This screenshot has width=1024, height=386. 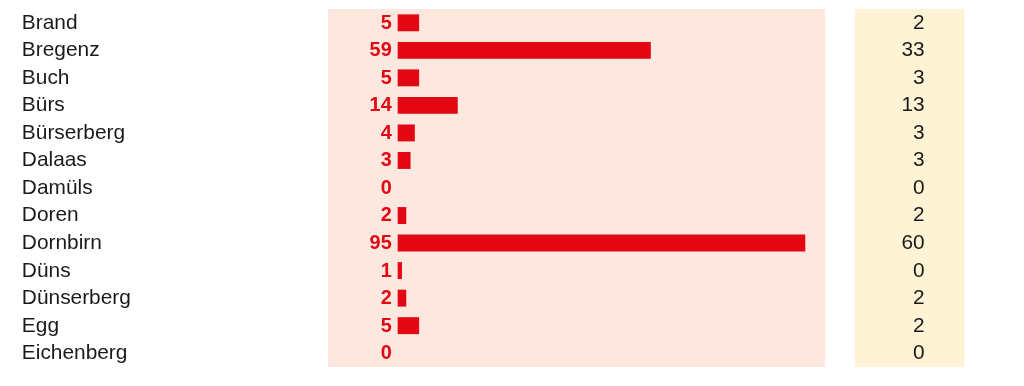 I want to click on data-label: 3, so click(x=386, y=159).